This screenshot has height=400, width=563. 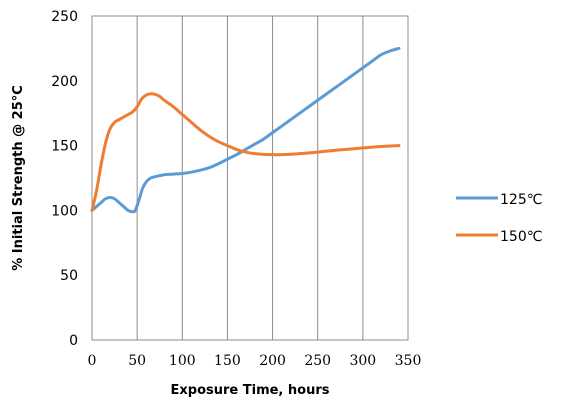 What do you see at coordinates (272, 361) in the screenshot?
I see `x-tick-label: 200` at bounding box center [272, 361].